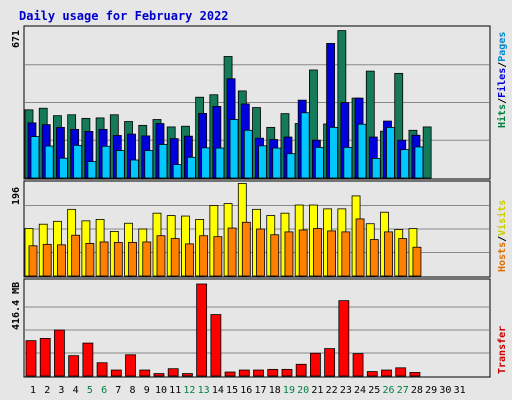 The height and width of the screenshot is (400, 512). I want to click on day-label: 12, so click(189, 390).